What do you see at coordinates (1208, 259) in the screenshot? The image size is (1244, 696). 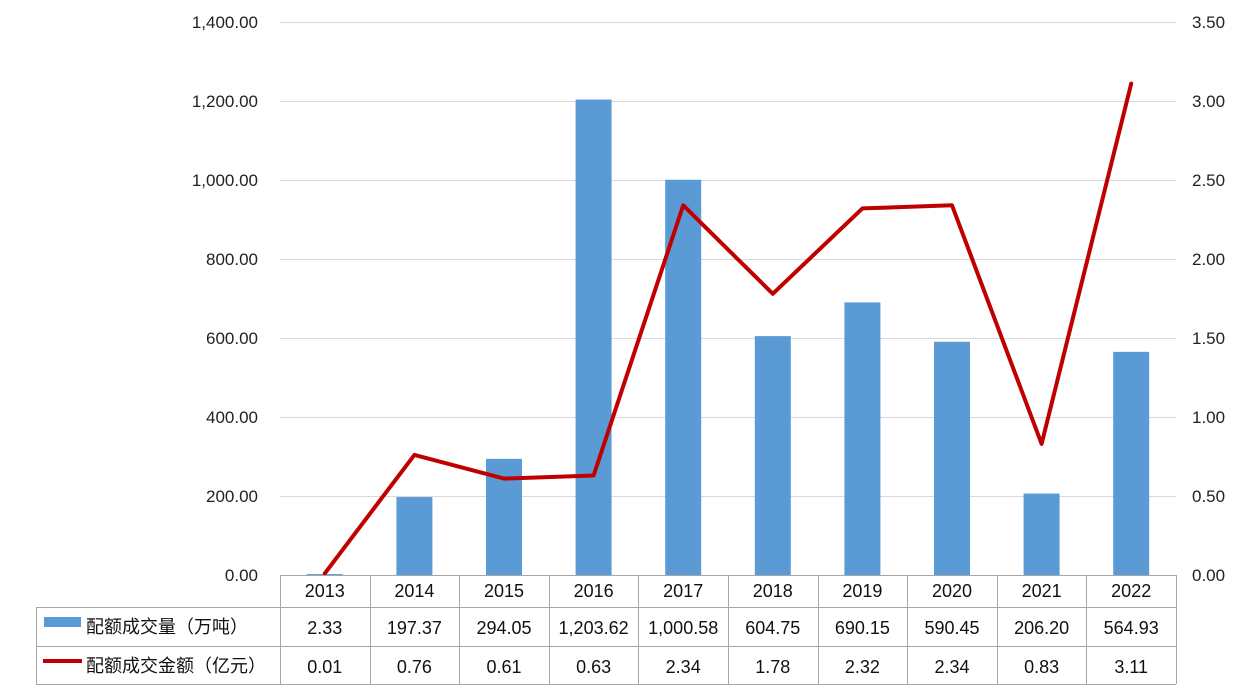 I see `right-tick-label: 2.00` at bounding box center [1208, 259].